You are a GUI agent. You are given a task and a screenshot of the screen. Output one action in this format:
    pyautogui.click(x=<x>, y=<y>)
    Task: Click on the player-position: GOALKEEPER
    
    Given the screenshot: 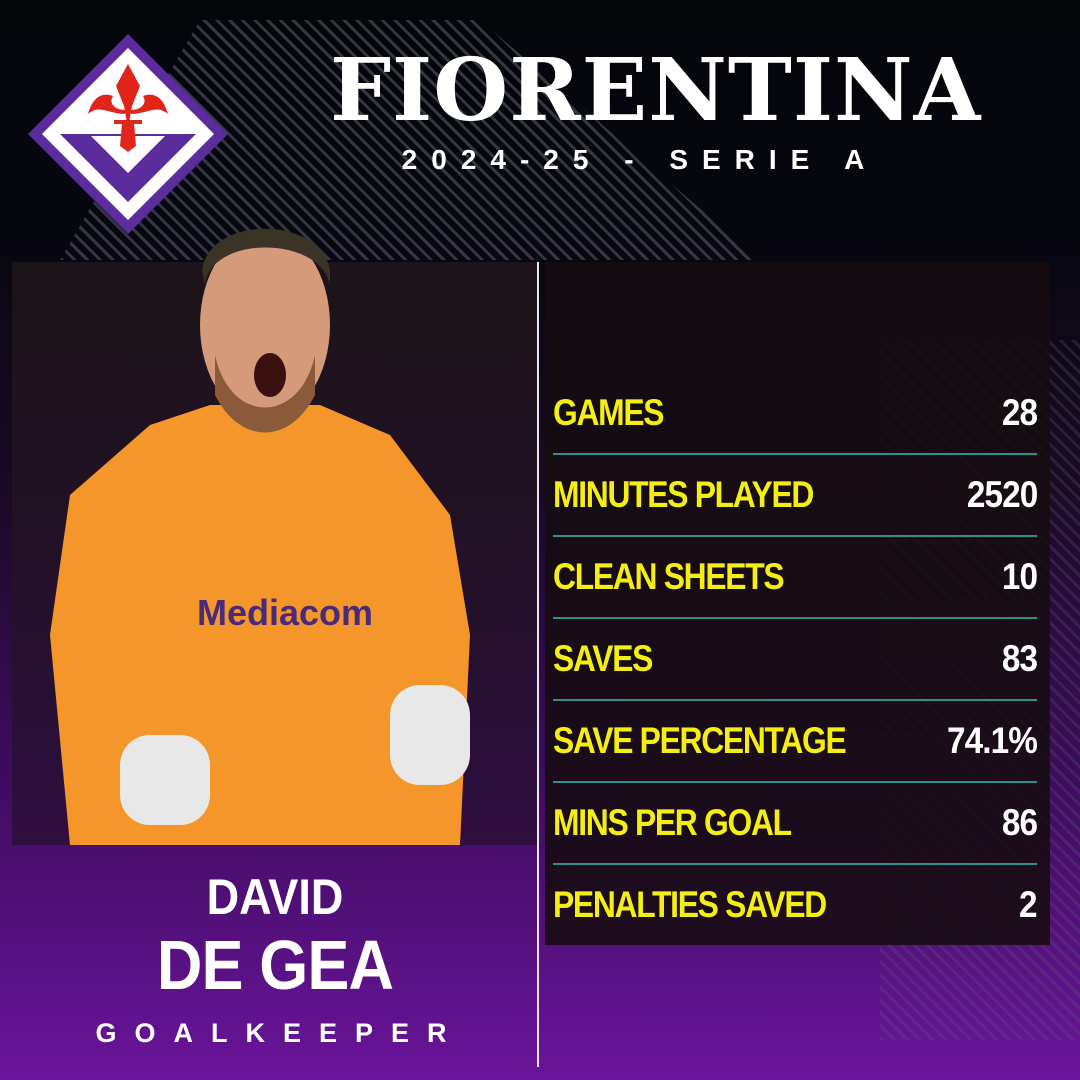 What is the action you would take?
    pyautogui.click(x=280, y=1033)
    